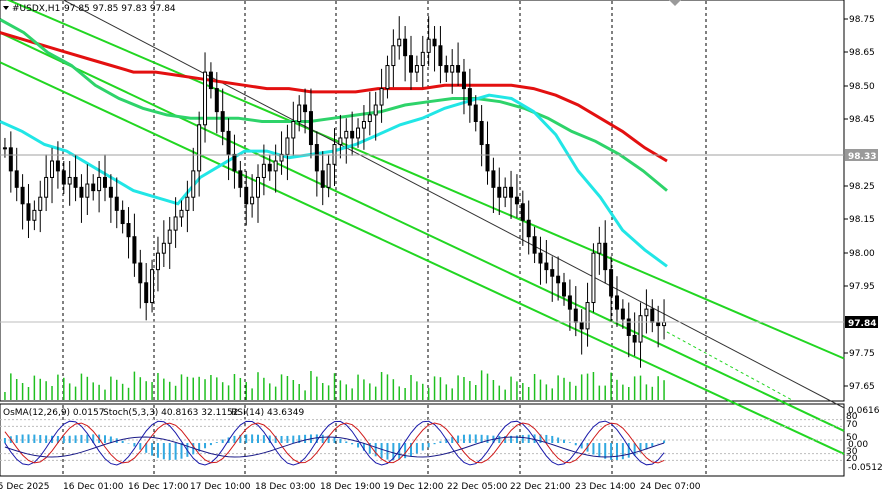 The image size is (882, 496). Describe the element at coordinates (25, 487) in the screenshot. I see `x-tick-label: 15 Dec 2025` at that location.